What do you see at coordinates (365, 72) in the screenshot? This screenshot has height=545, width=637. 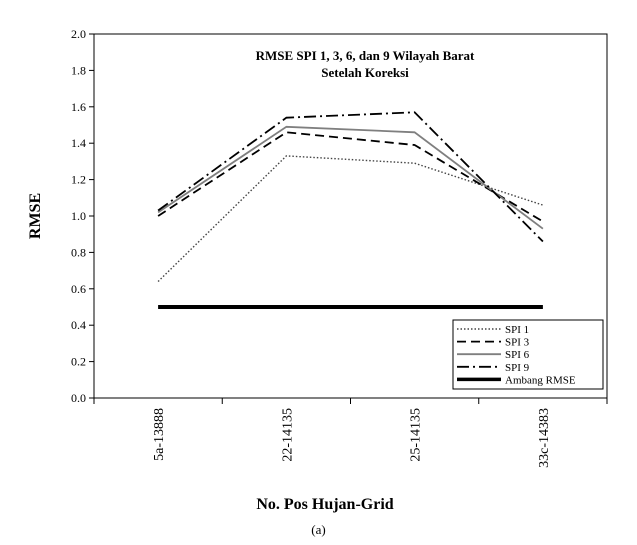 I see `chart-subtitle: Setelah Koreksi` at bounding box center [365, 72].